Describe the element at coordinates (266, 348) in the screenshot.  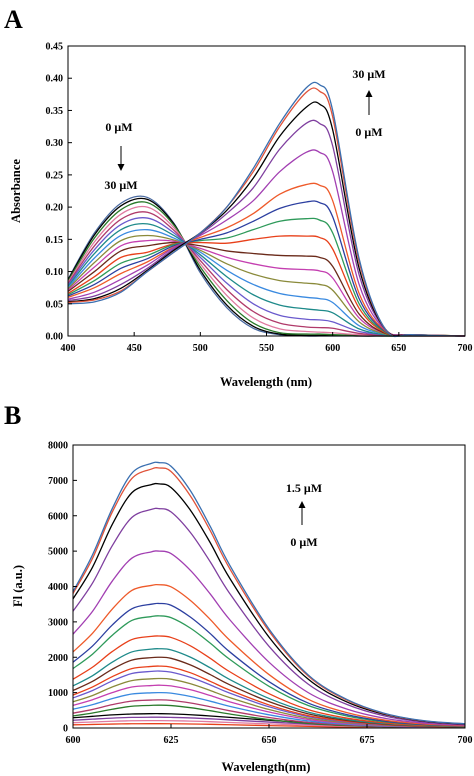
I see `a-xtick: 550` at that location.